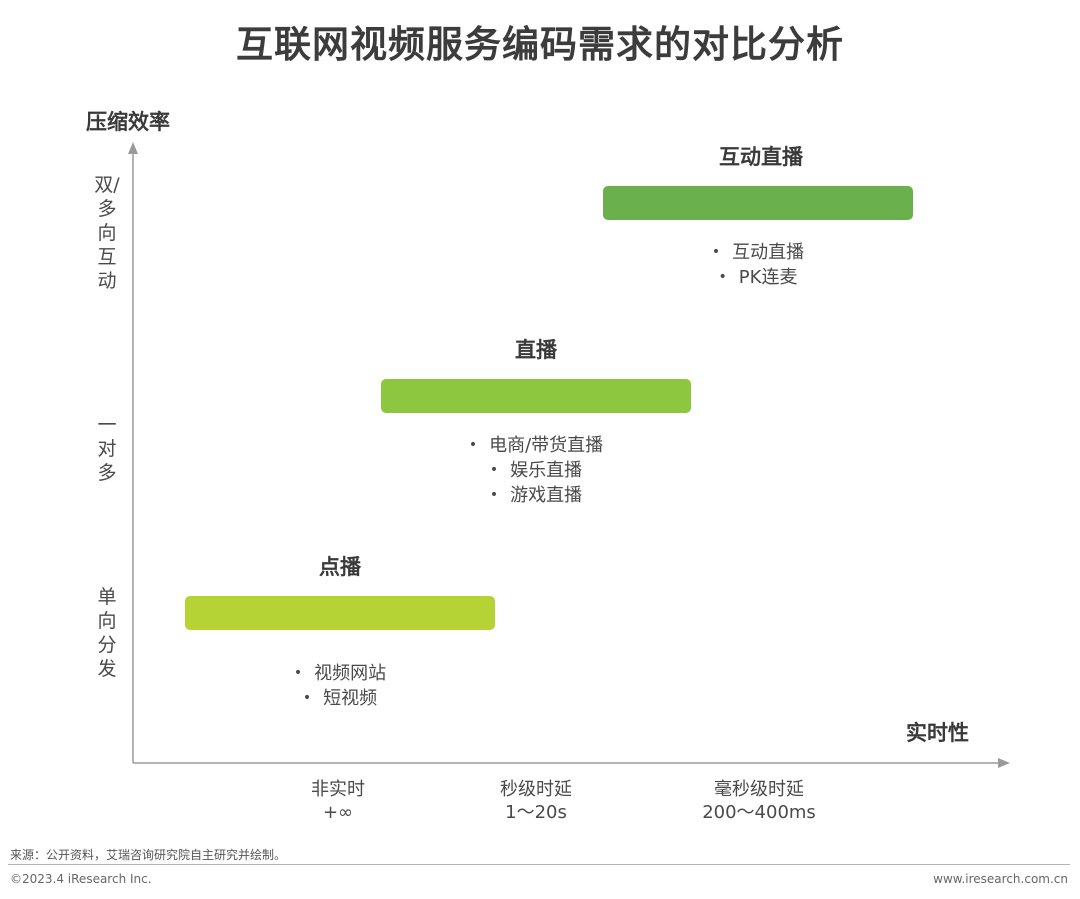 The height and width of the screenshot is (899, 1080). Describe the element at coordinates (536, 789) in the screenshot. I see `x-tick-name: 秒级时延` at that location.